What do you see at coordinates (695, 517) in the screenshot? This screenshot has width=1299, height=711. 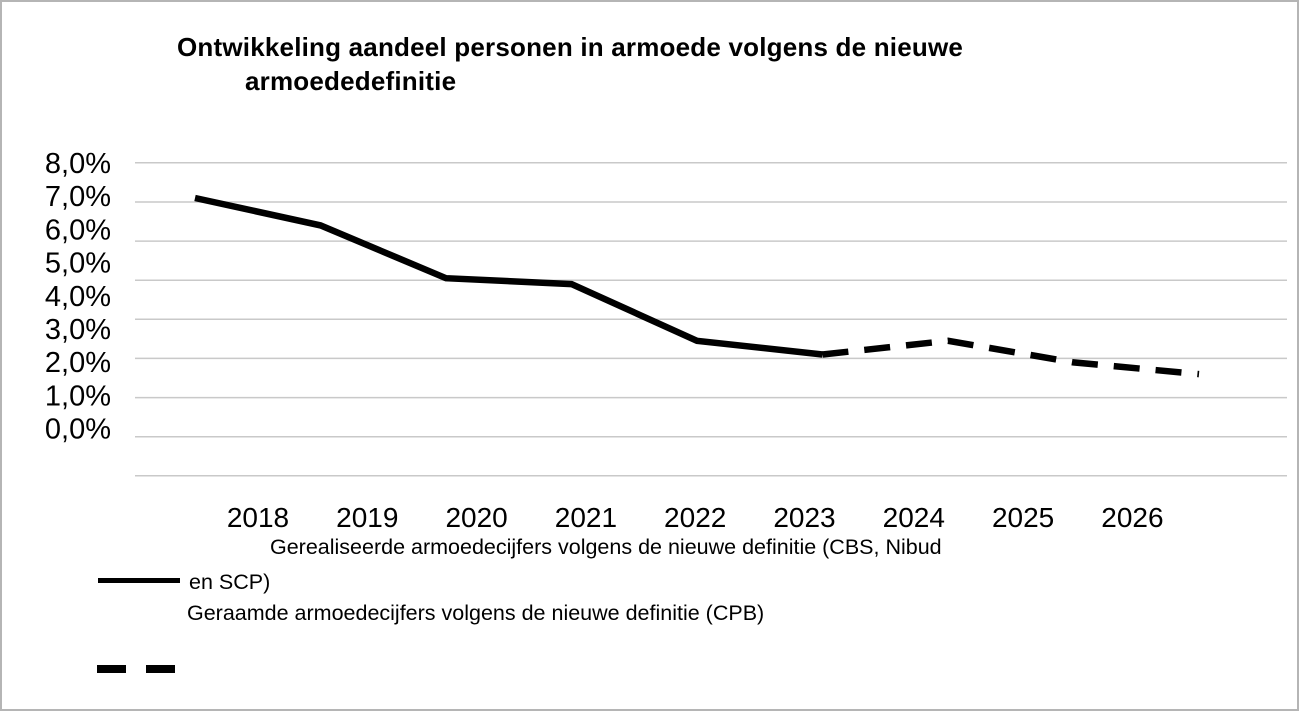 I see `x-axis-tick-label: 2022` at bounding box center [695, 517].